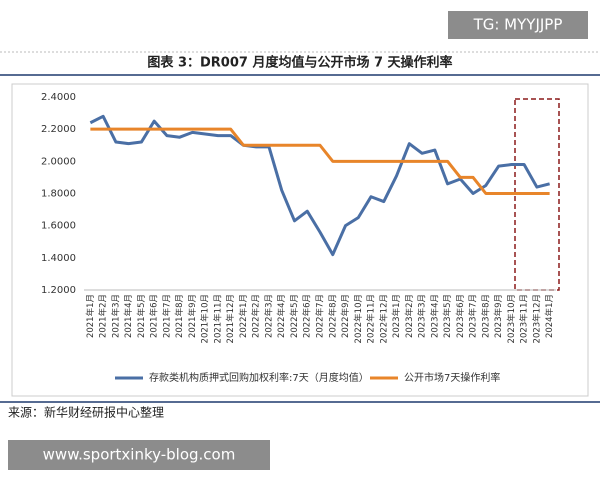 The width and height of the screenshot is (600, 480). I want to click on x-tick-label: 2023年8月, so click(485, 316).